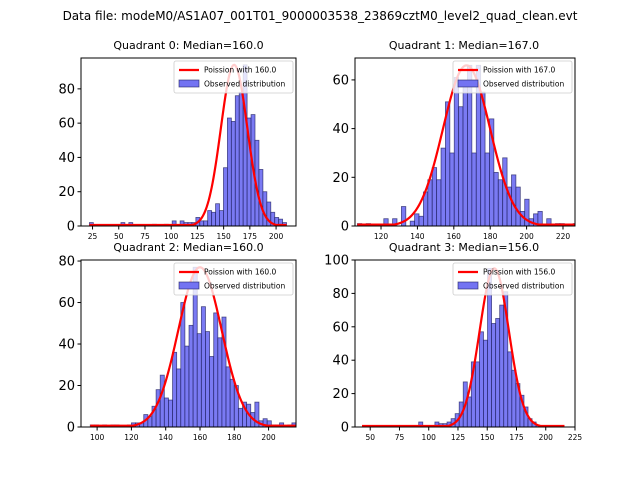 The height and width of the screenshot is (480, 640). I want to click on x-tick-label: 25, so click(93, 236).